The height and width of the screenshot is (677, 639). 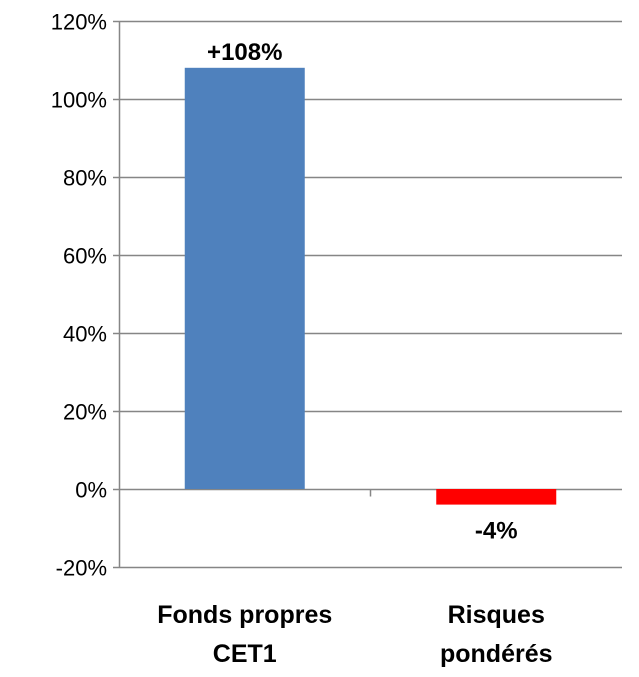 I want to click on data-label-0: +108%, so click(x=244, y=52).